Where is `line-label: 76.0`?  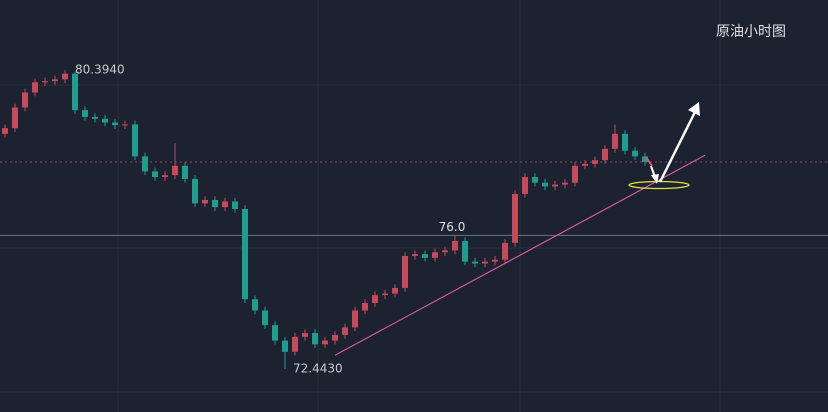
line-label: 76.0 is located at coordinates (452, 227).